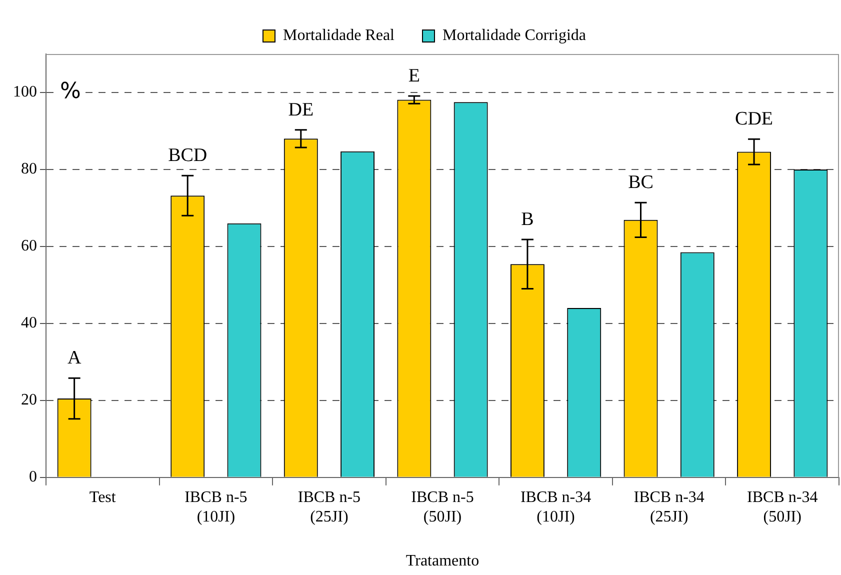 This screenshot has height=575, width=841. I want to click on y-tick-label: 40, so click(29, 323).